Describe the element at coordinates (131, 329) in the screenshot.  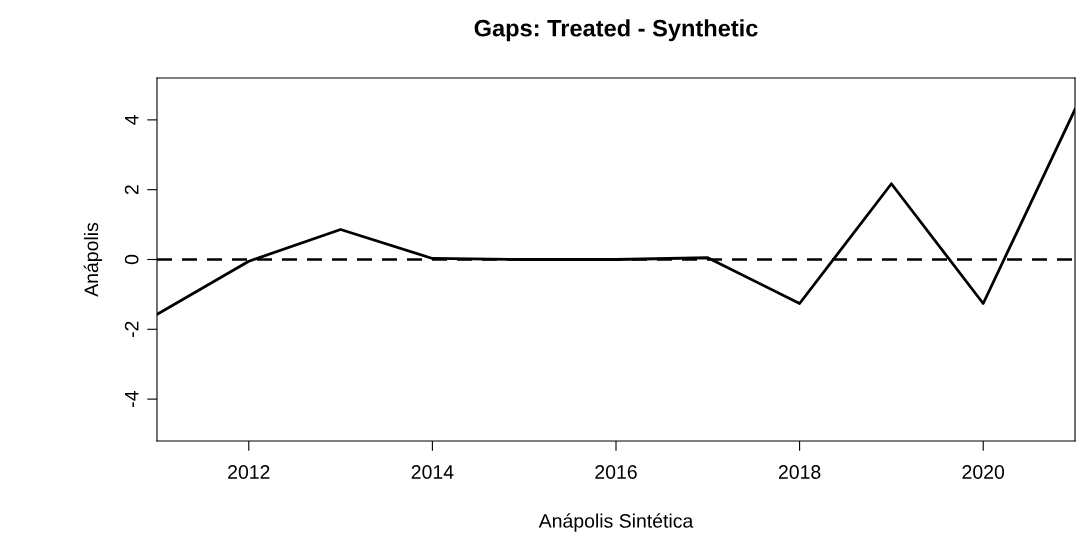
I see `y-tick-label: -2` at that location.